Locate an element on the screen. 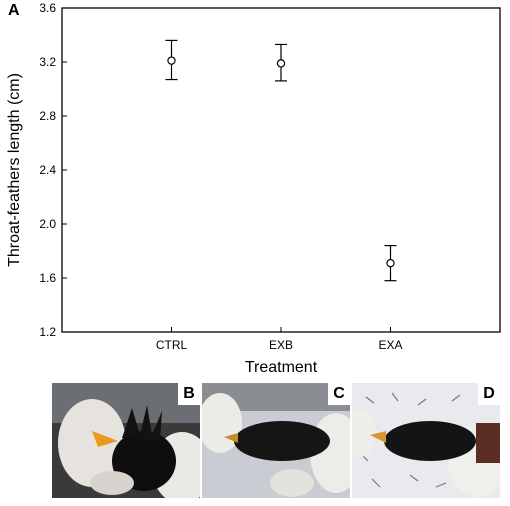  y-tick-label: 2.8 is located at coordinates (47, 116).